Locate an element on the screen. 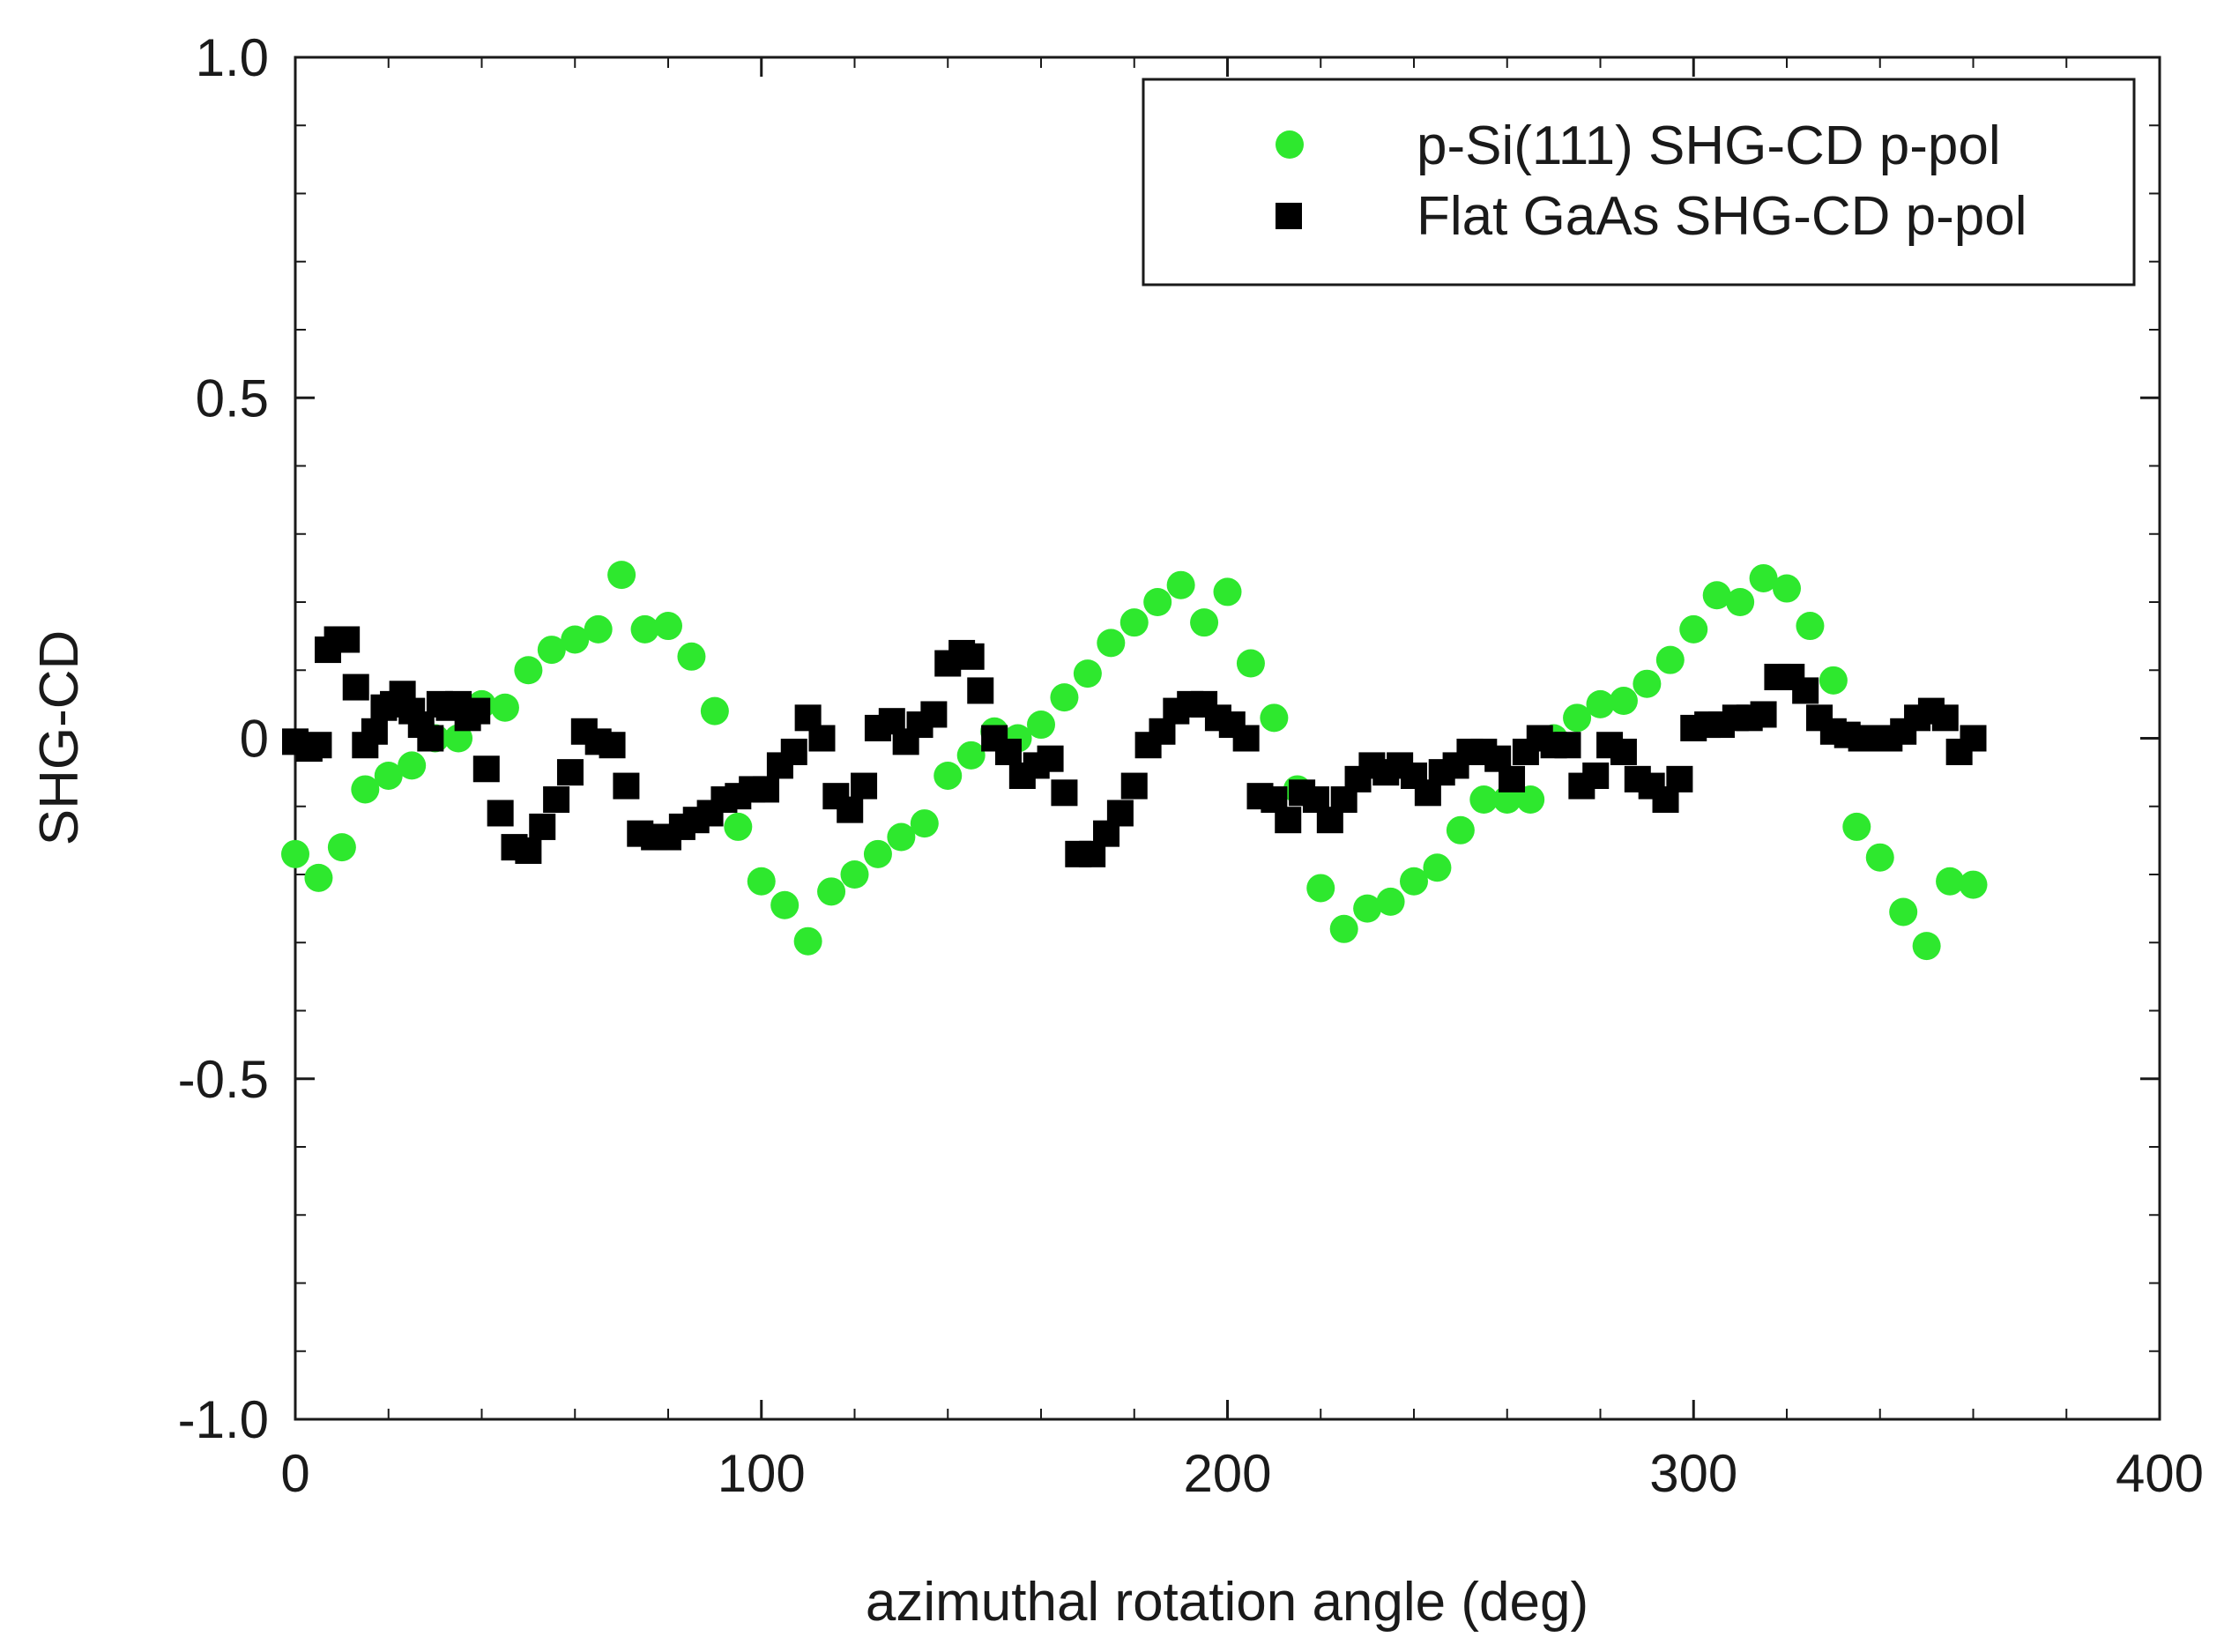 The width and height of the screenshot is (2224, 1652). y-tick-label: 1.0 is located at coordinates (232, 57).